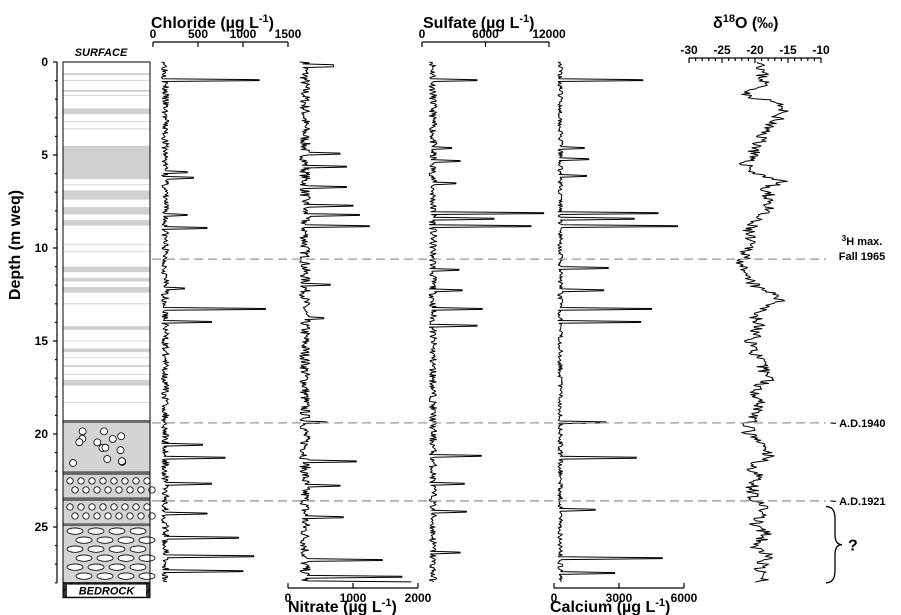 Image resolution: width=901 pixels, height=615 pixels. I want to click on nitrate-tick-label: 2000, so click(418, 598).